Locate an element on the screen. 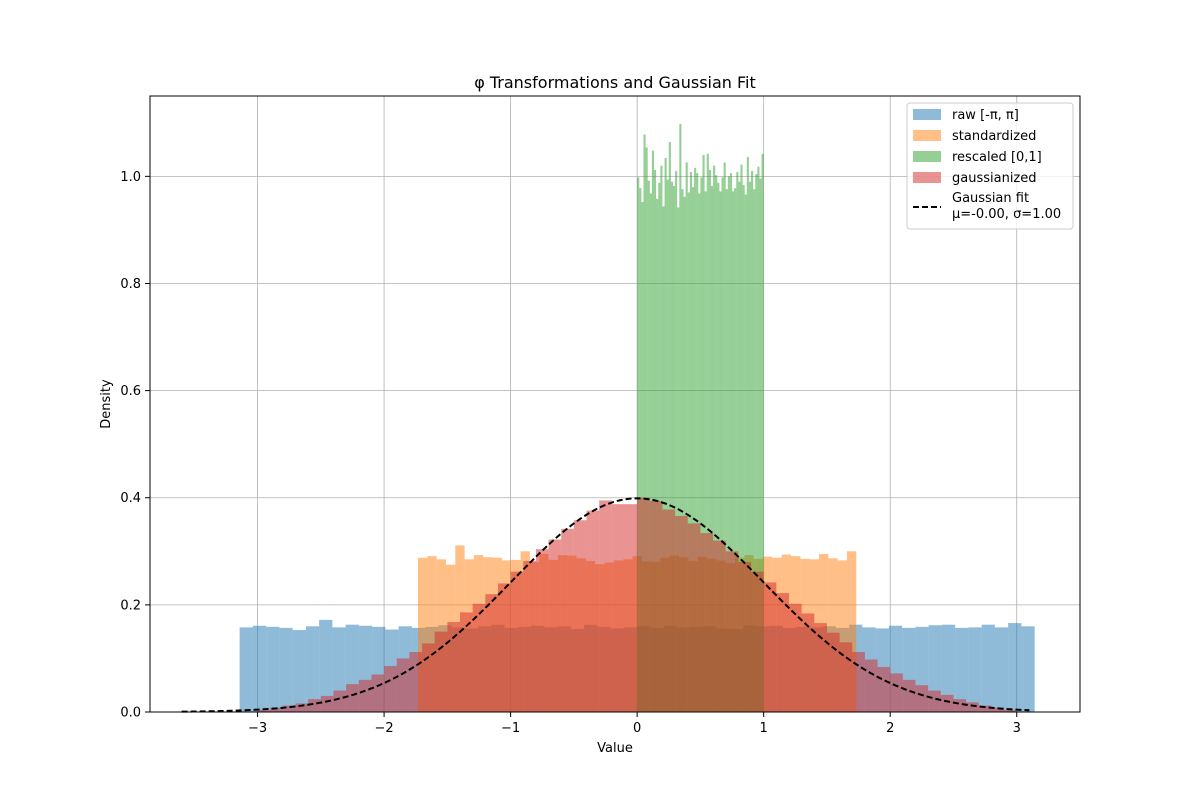 The image size is (1200, 800). legend-entry-standardized: standardized is located at coordinates (974, 136).